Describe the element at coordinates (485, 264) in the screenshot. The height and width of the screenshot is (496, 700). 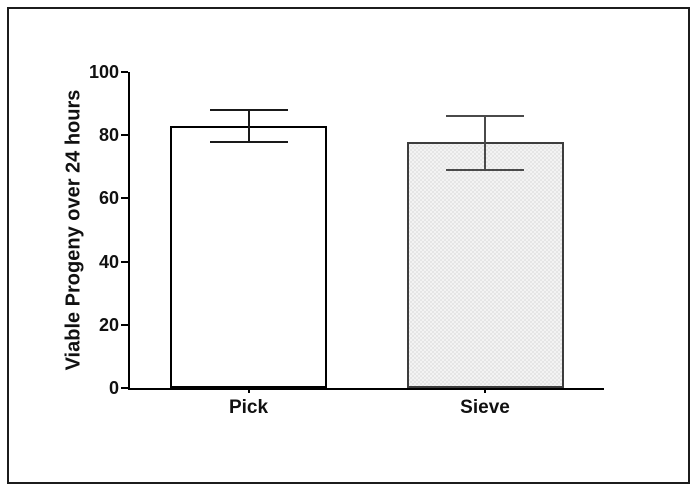
I see `bar-sieve` at that location.